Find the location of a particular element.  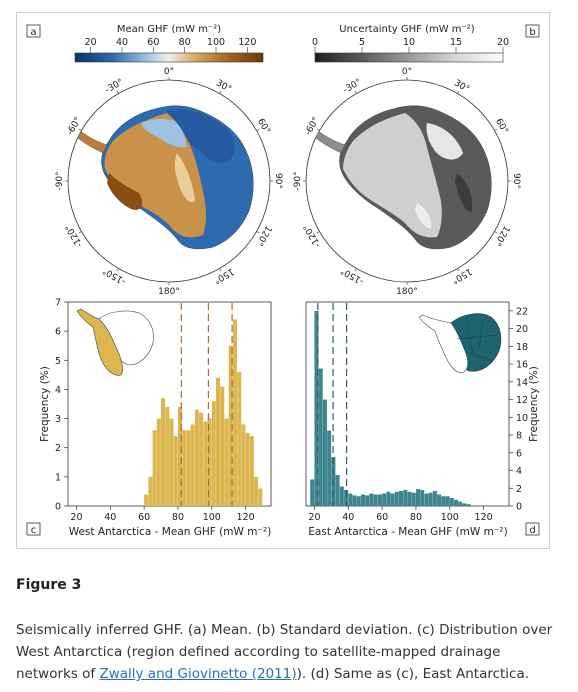

longitude-label: 90° is located at coordinates (516, 181).